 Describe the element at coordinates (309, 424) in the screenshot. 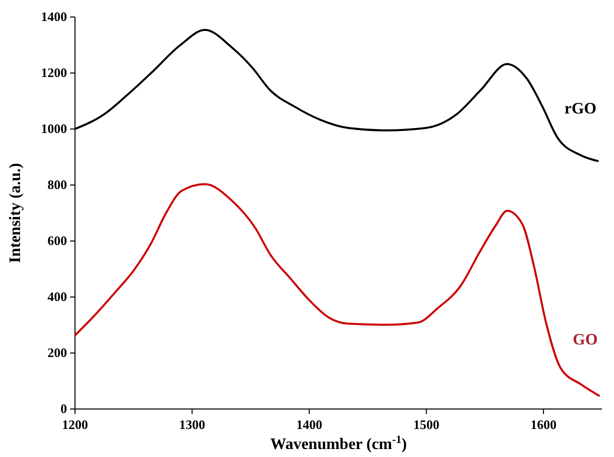

I see `x-tick-label: 1400` at that location.